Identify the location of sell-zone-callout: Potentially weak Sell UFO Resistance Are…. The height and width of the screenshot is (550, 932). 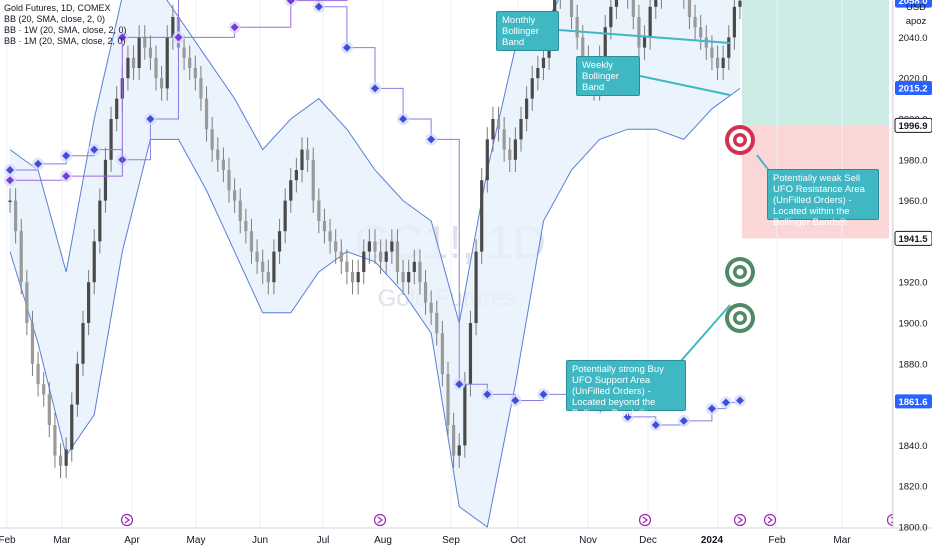
(823, 198).